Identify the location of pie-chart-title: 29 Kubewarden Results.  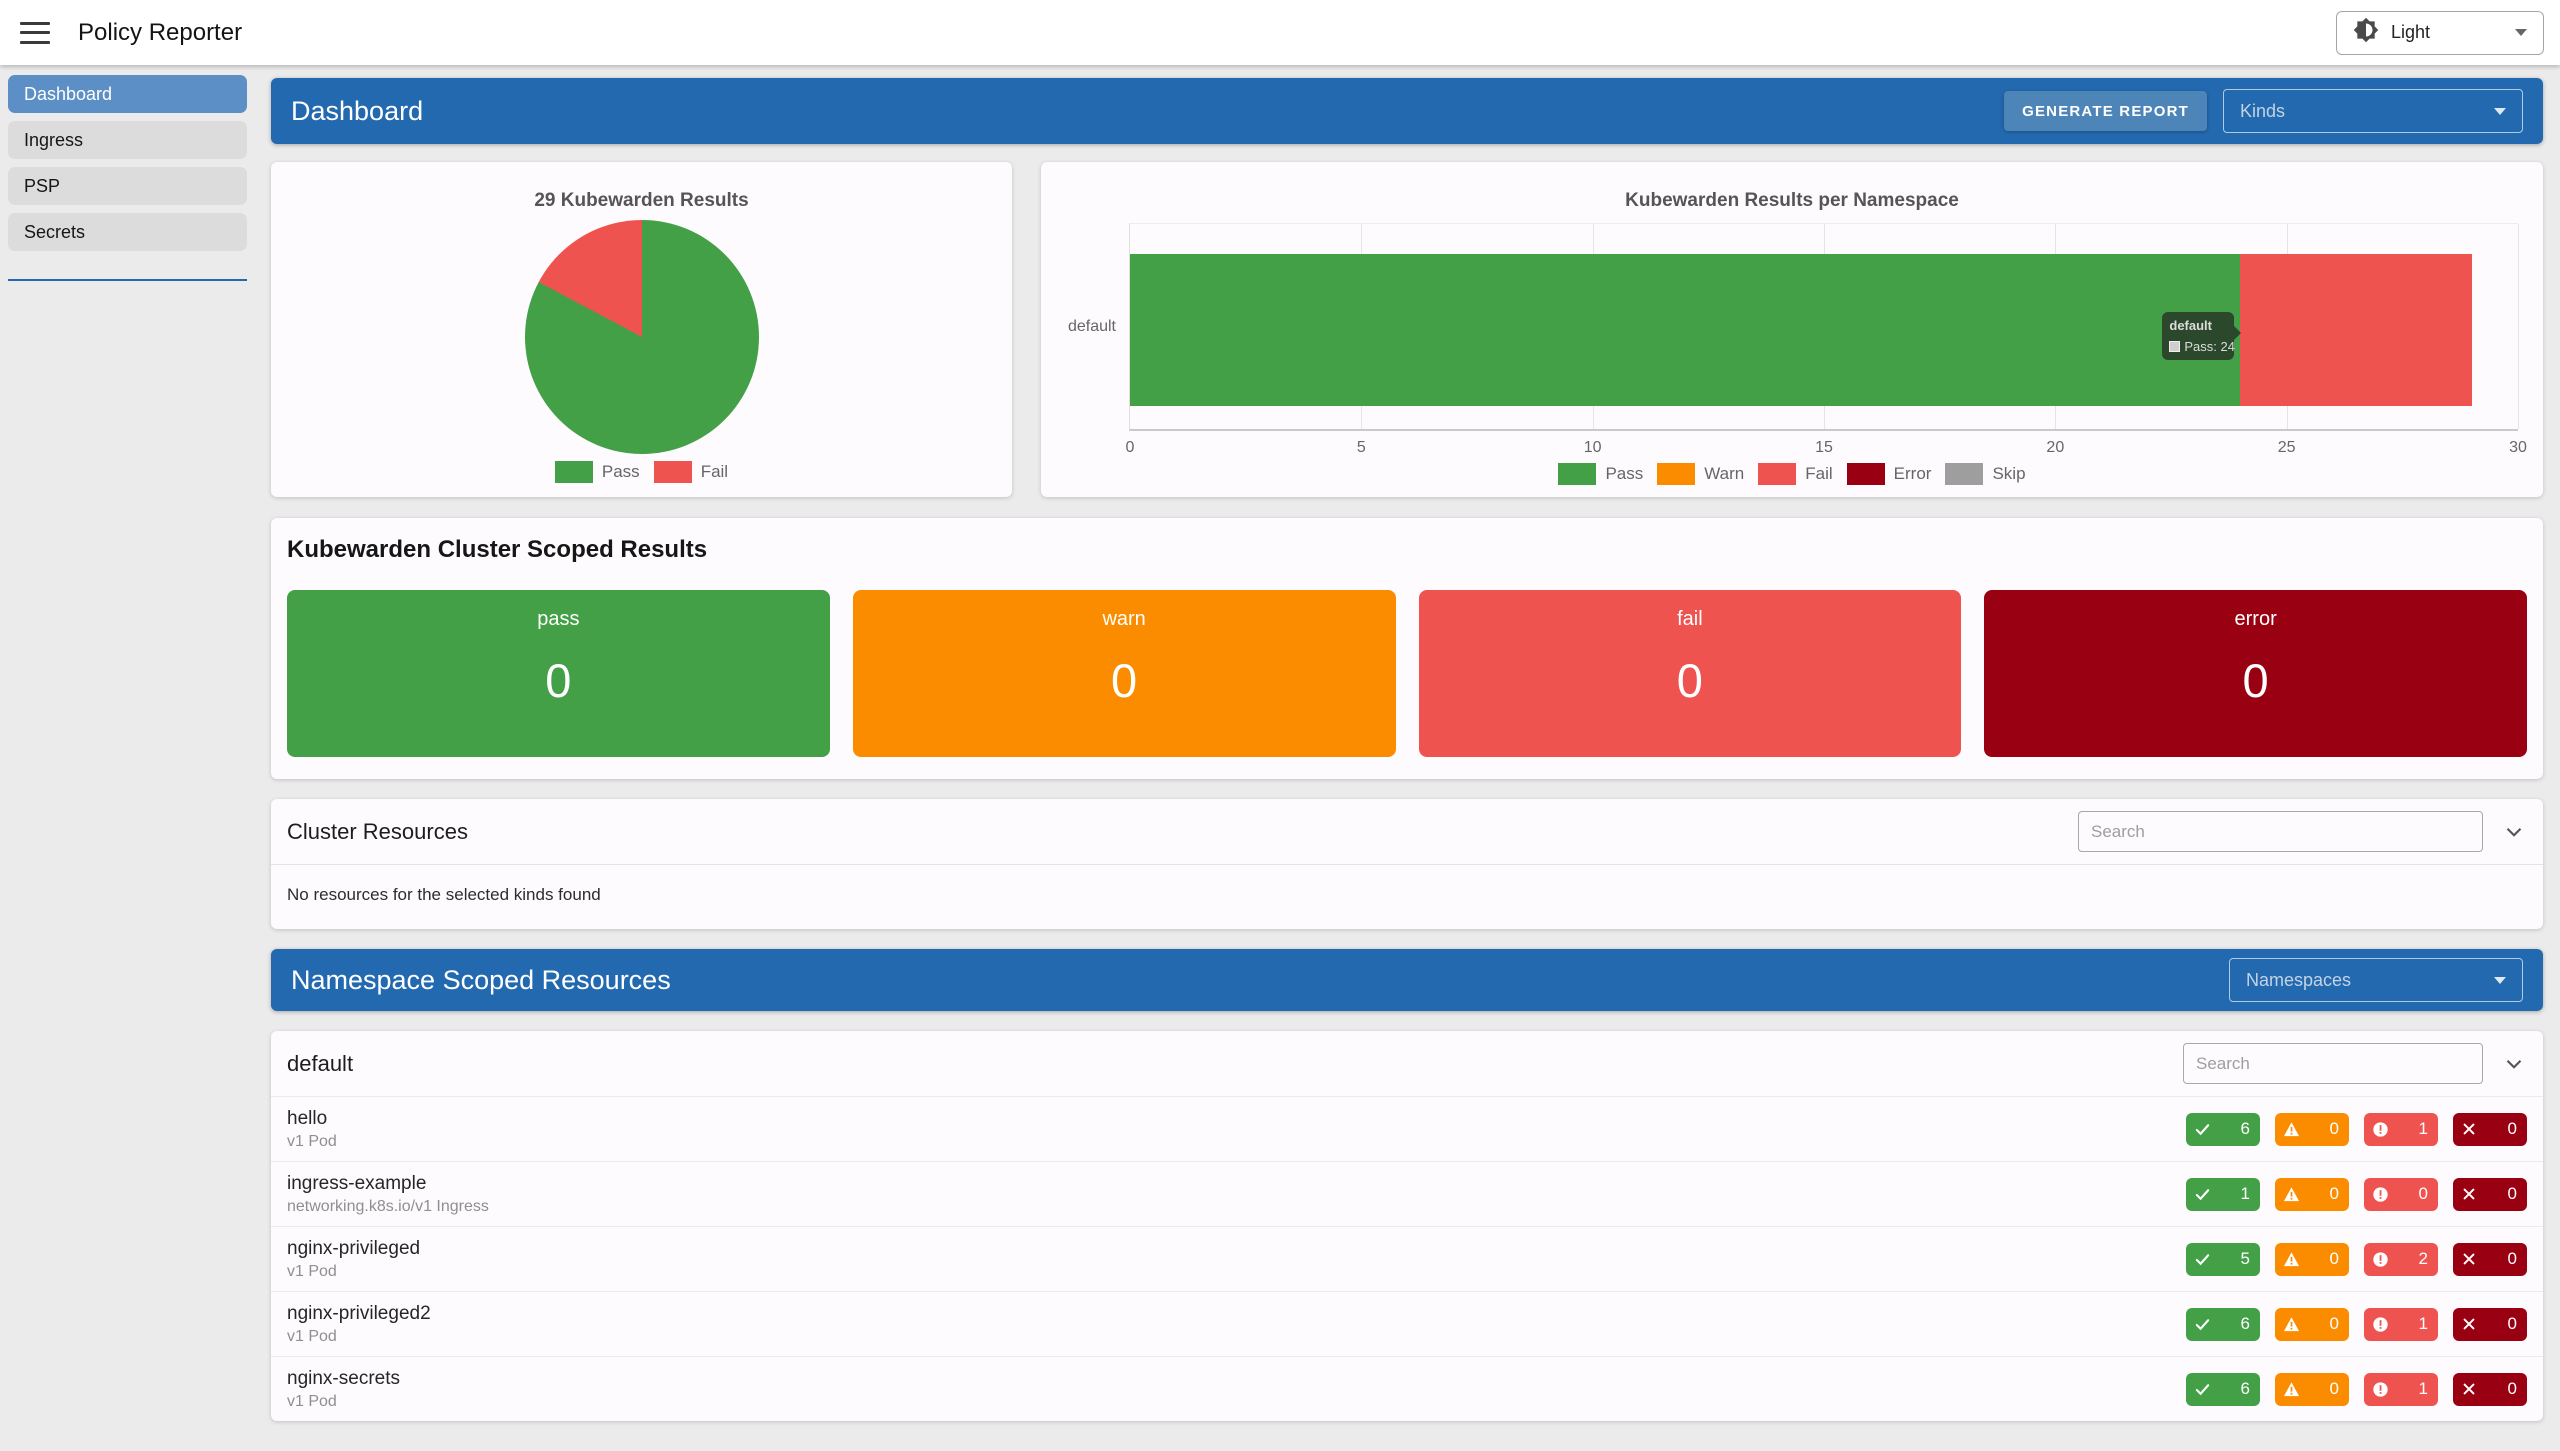
(641, 200).